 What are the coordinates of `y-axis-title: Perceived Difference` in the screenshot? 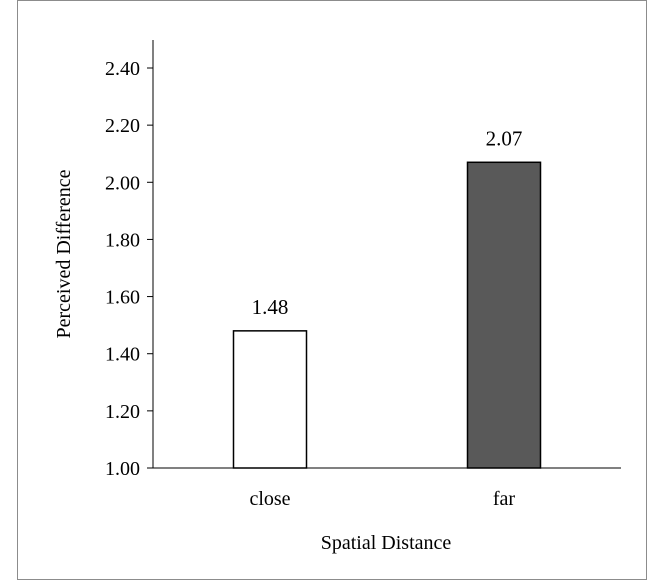 It's located at (64, 253).